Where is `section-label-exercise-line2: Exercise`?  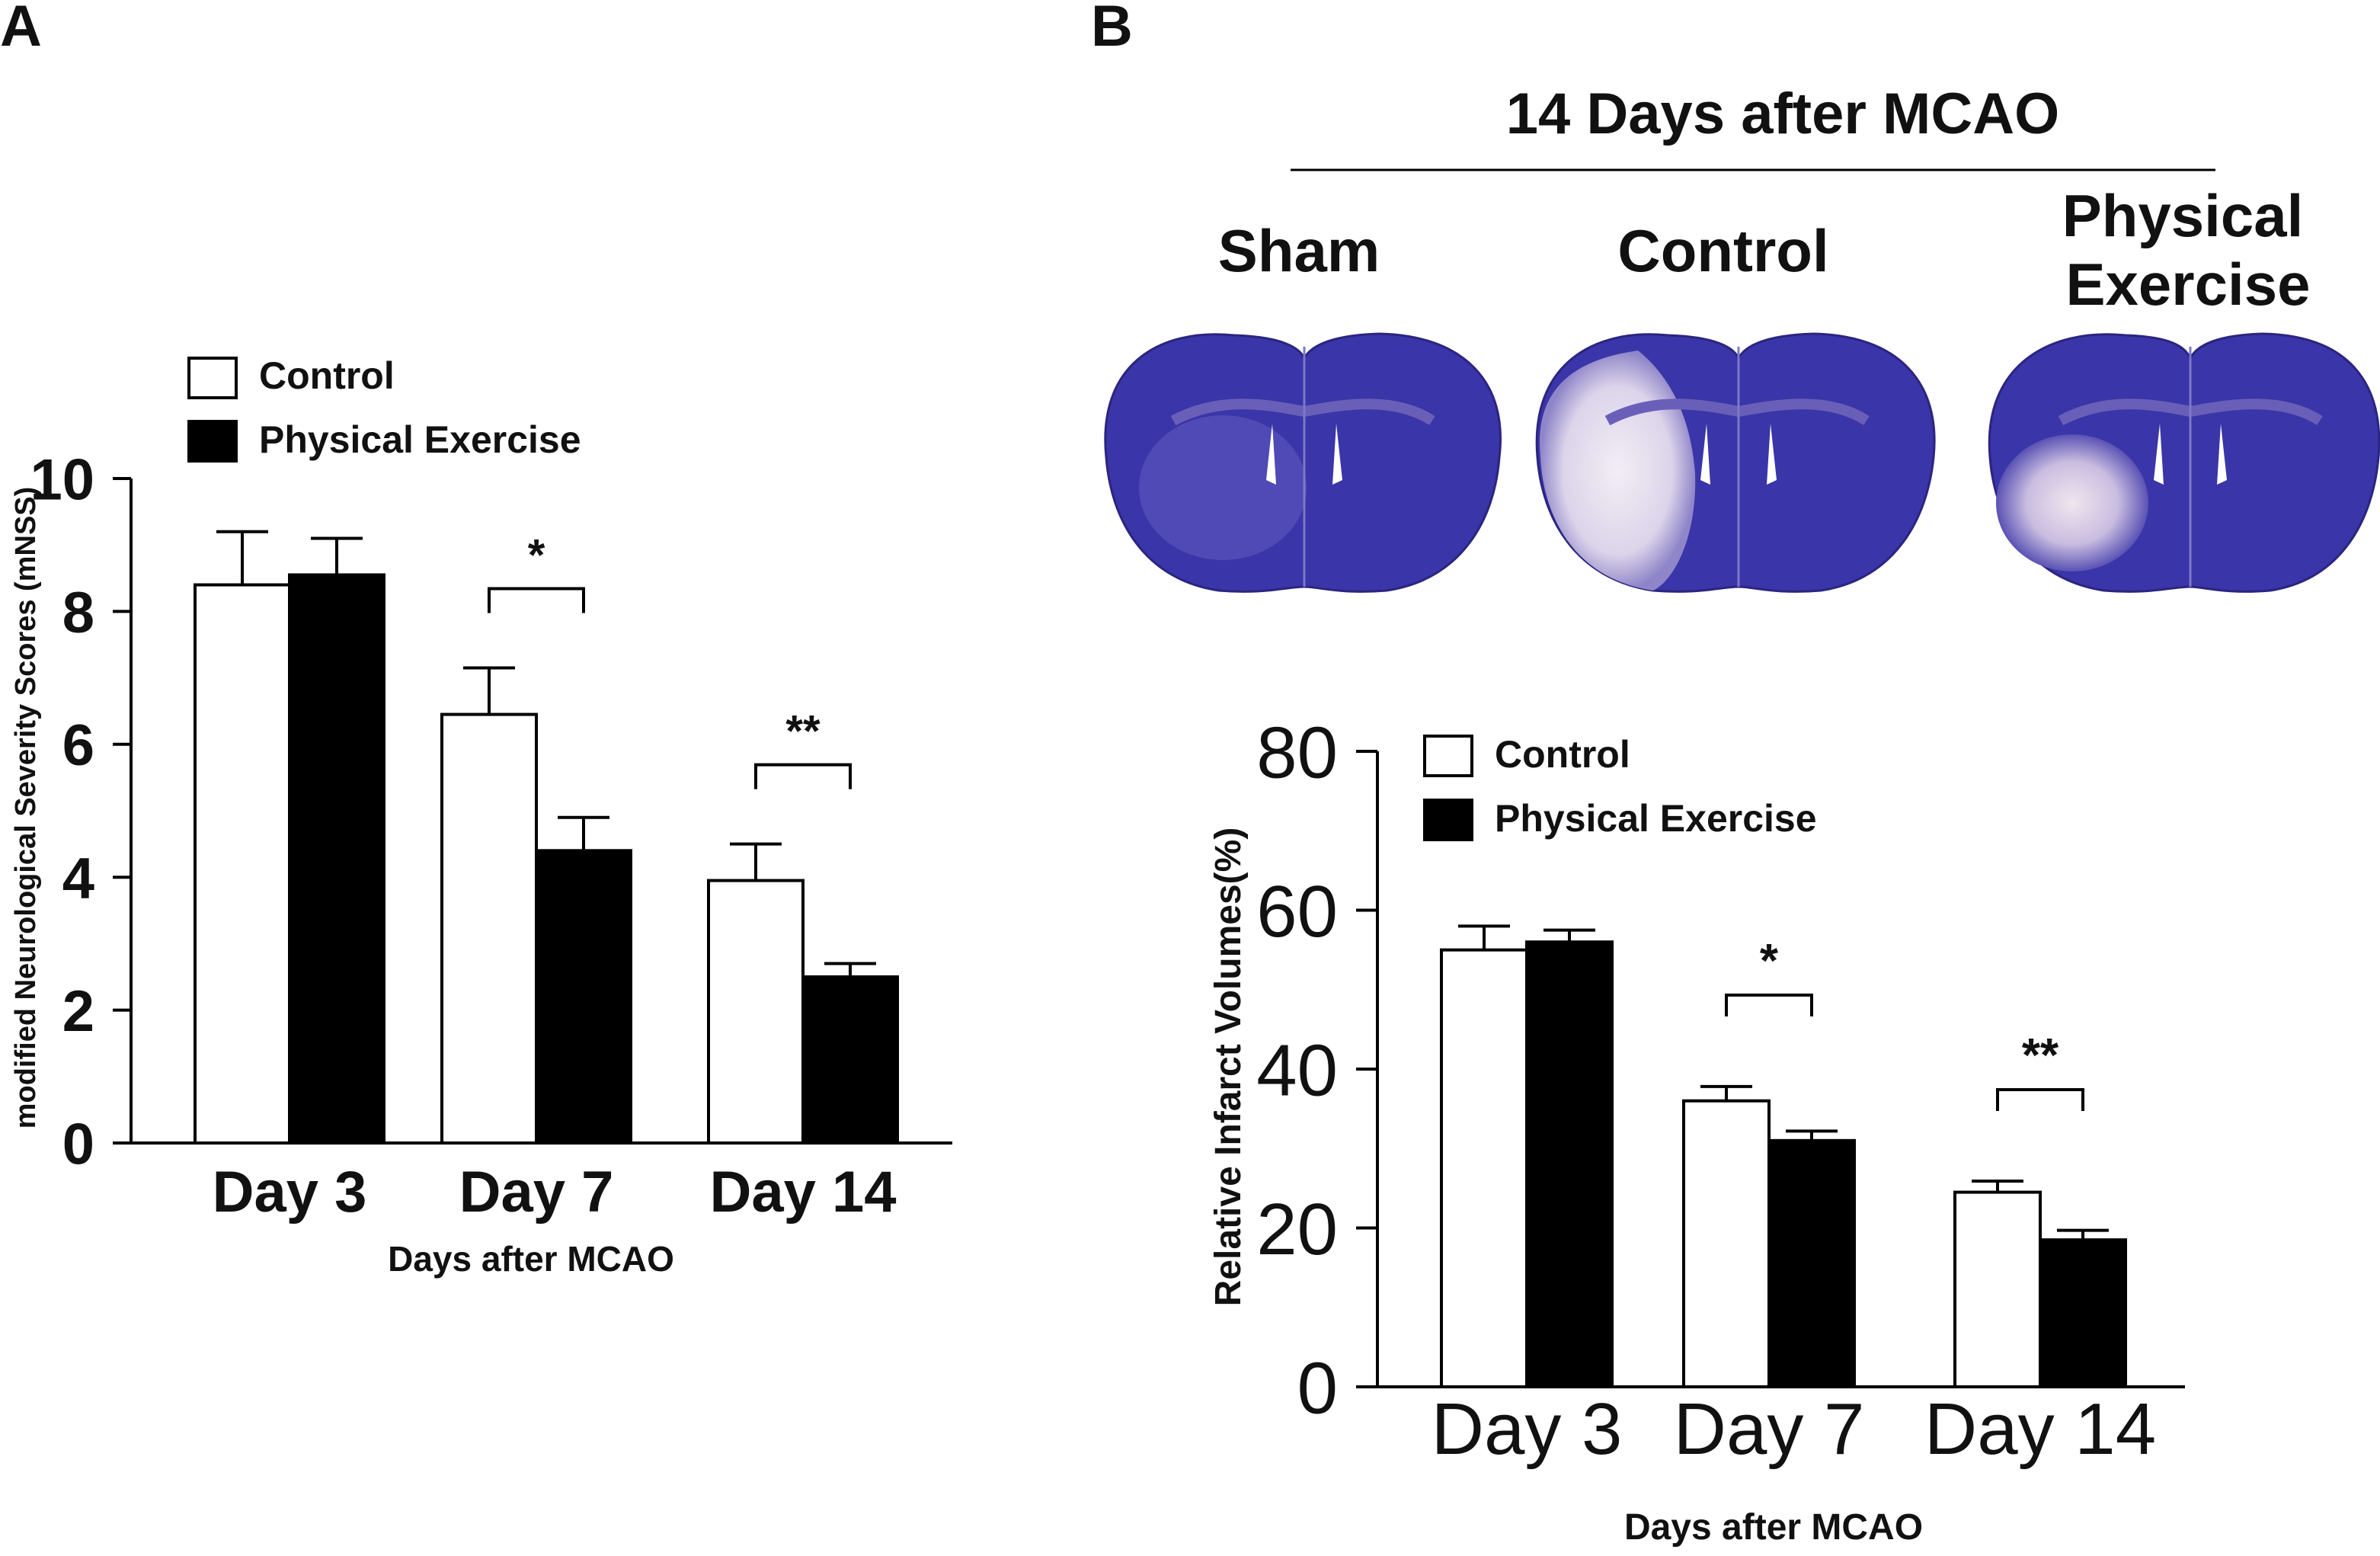
section-label-exercise-line2: Exercise is located at coordinates (2188, 284).